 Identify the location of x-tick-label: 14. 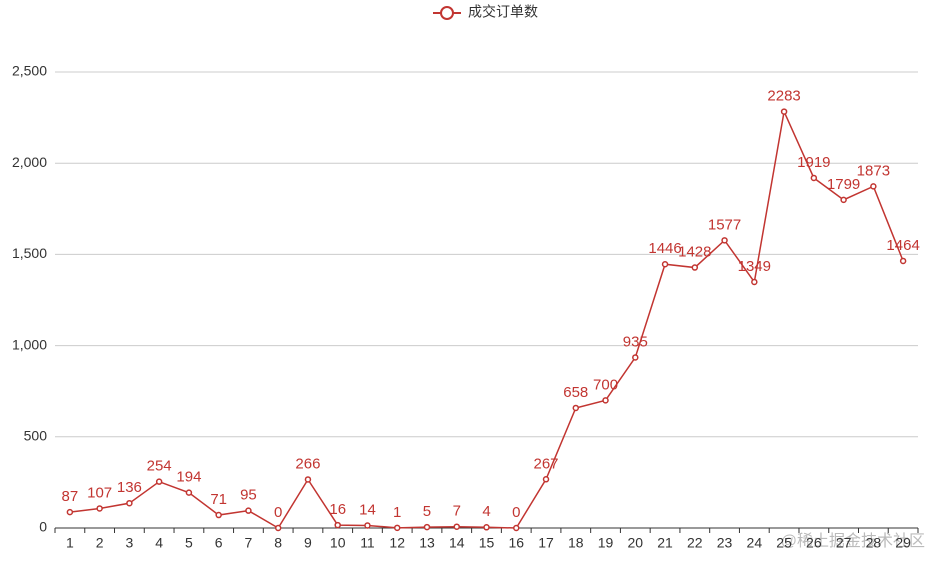
(457, 543).